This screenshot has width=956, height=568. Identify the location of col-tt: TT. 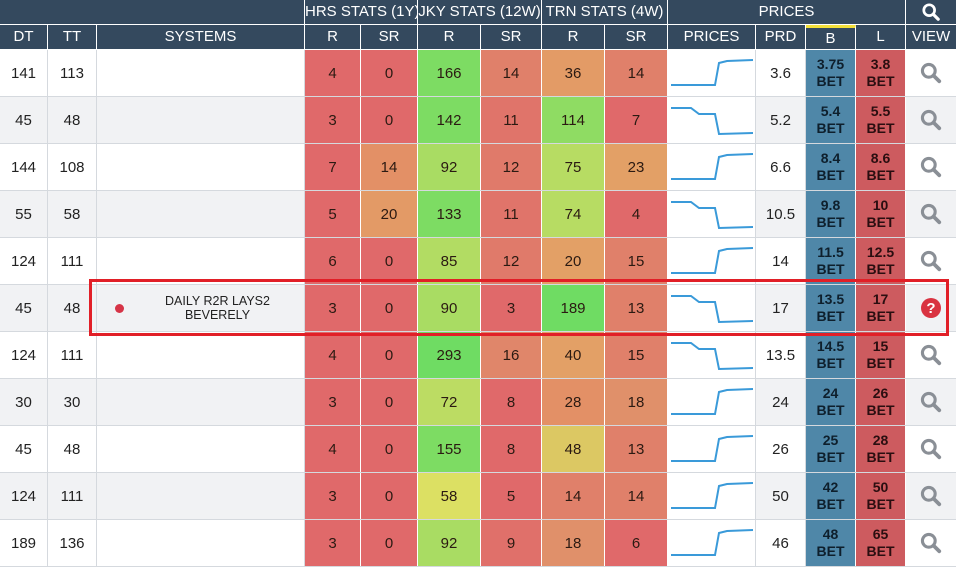
(72, 37).